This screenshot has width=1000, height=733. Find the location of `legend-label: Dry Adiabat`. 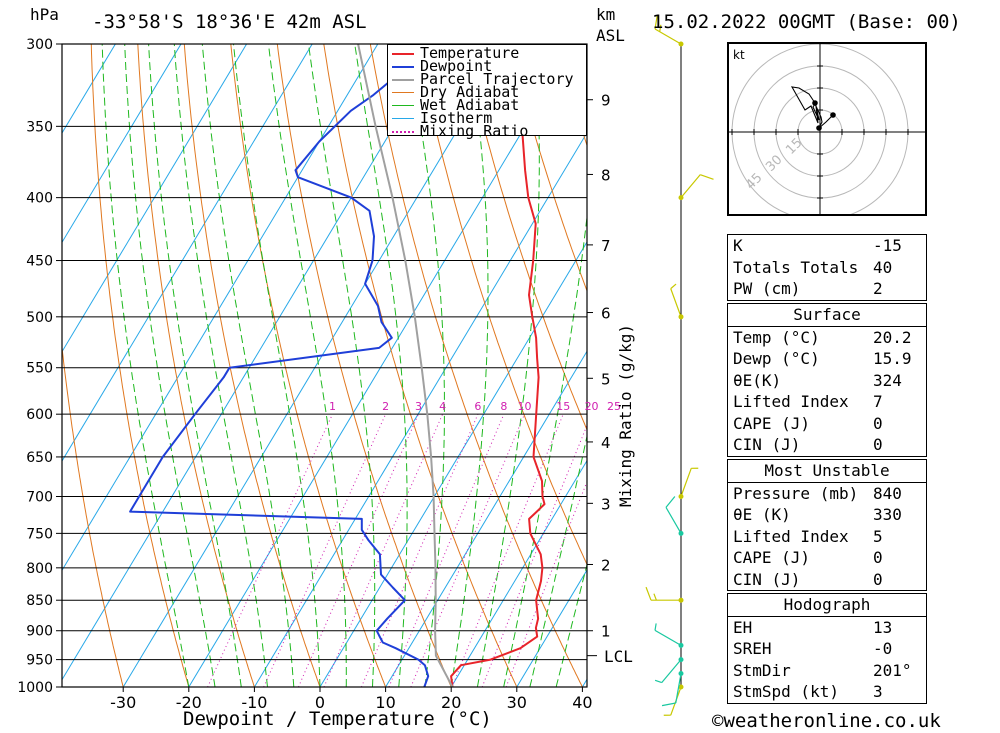

legend-label: Dry Adiabat is located at coordinates (470, 92).